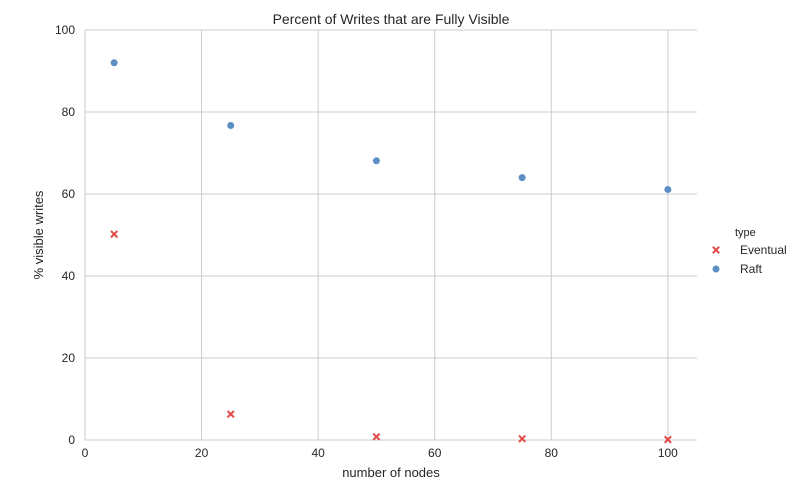 The height and width of the screenshot is (504, 803). I want to click on chart-title: Percent of Writes that are Fully Visible, so click(391, 19).